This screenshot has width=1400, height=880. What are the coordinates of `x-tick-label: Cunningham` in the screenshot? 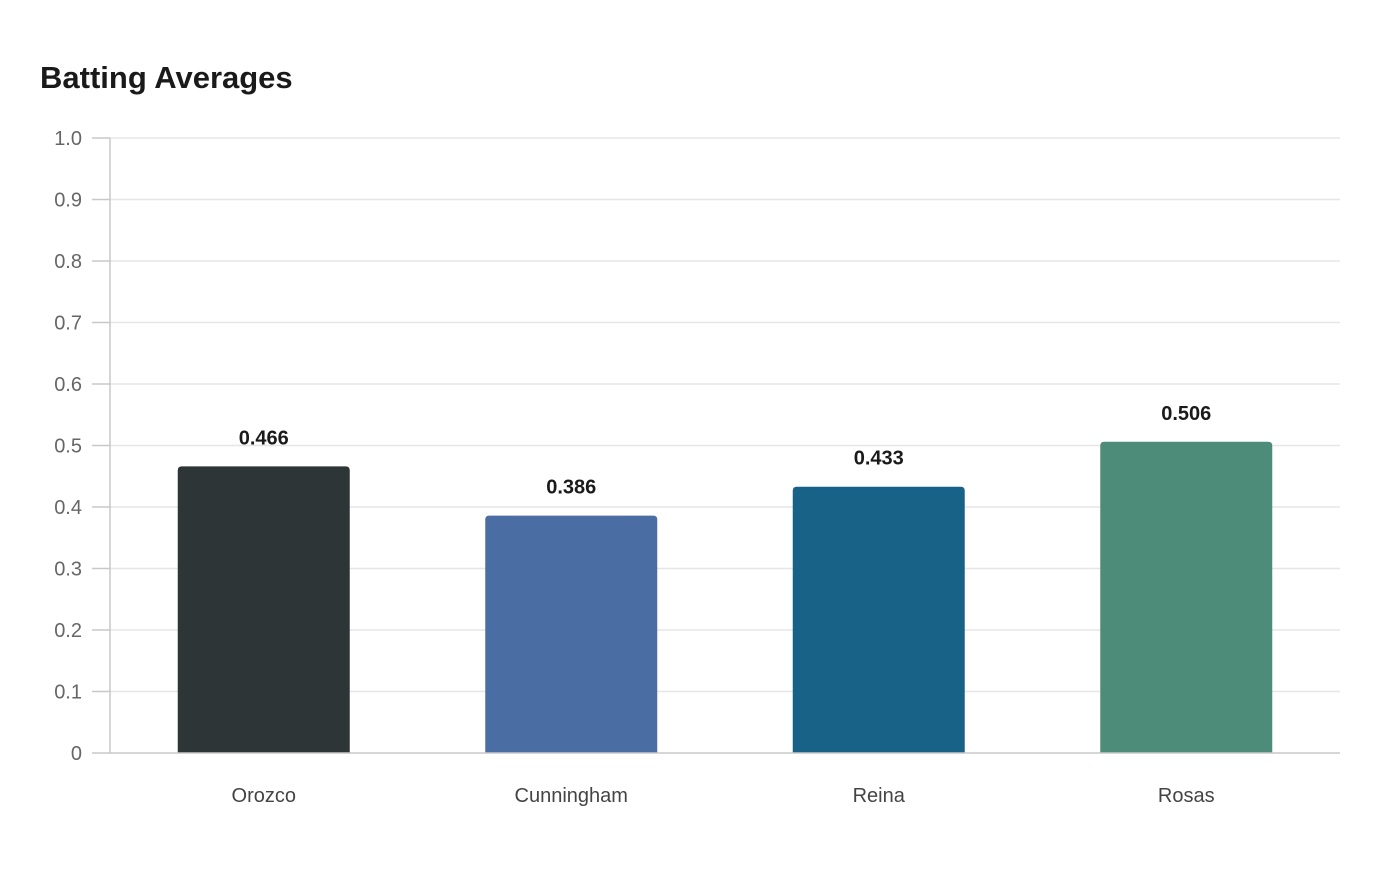 It's located at (571, 796).